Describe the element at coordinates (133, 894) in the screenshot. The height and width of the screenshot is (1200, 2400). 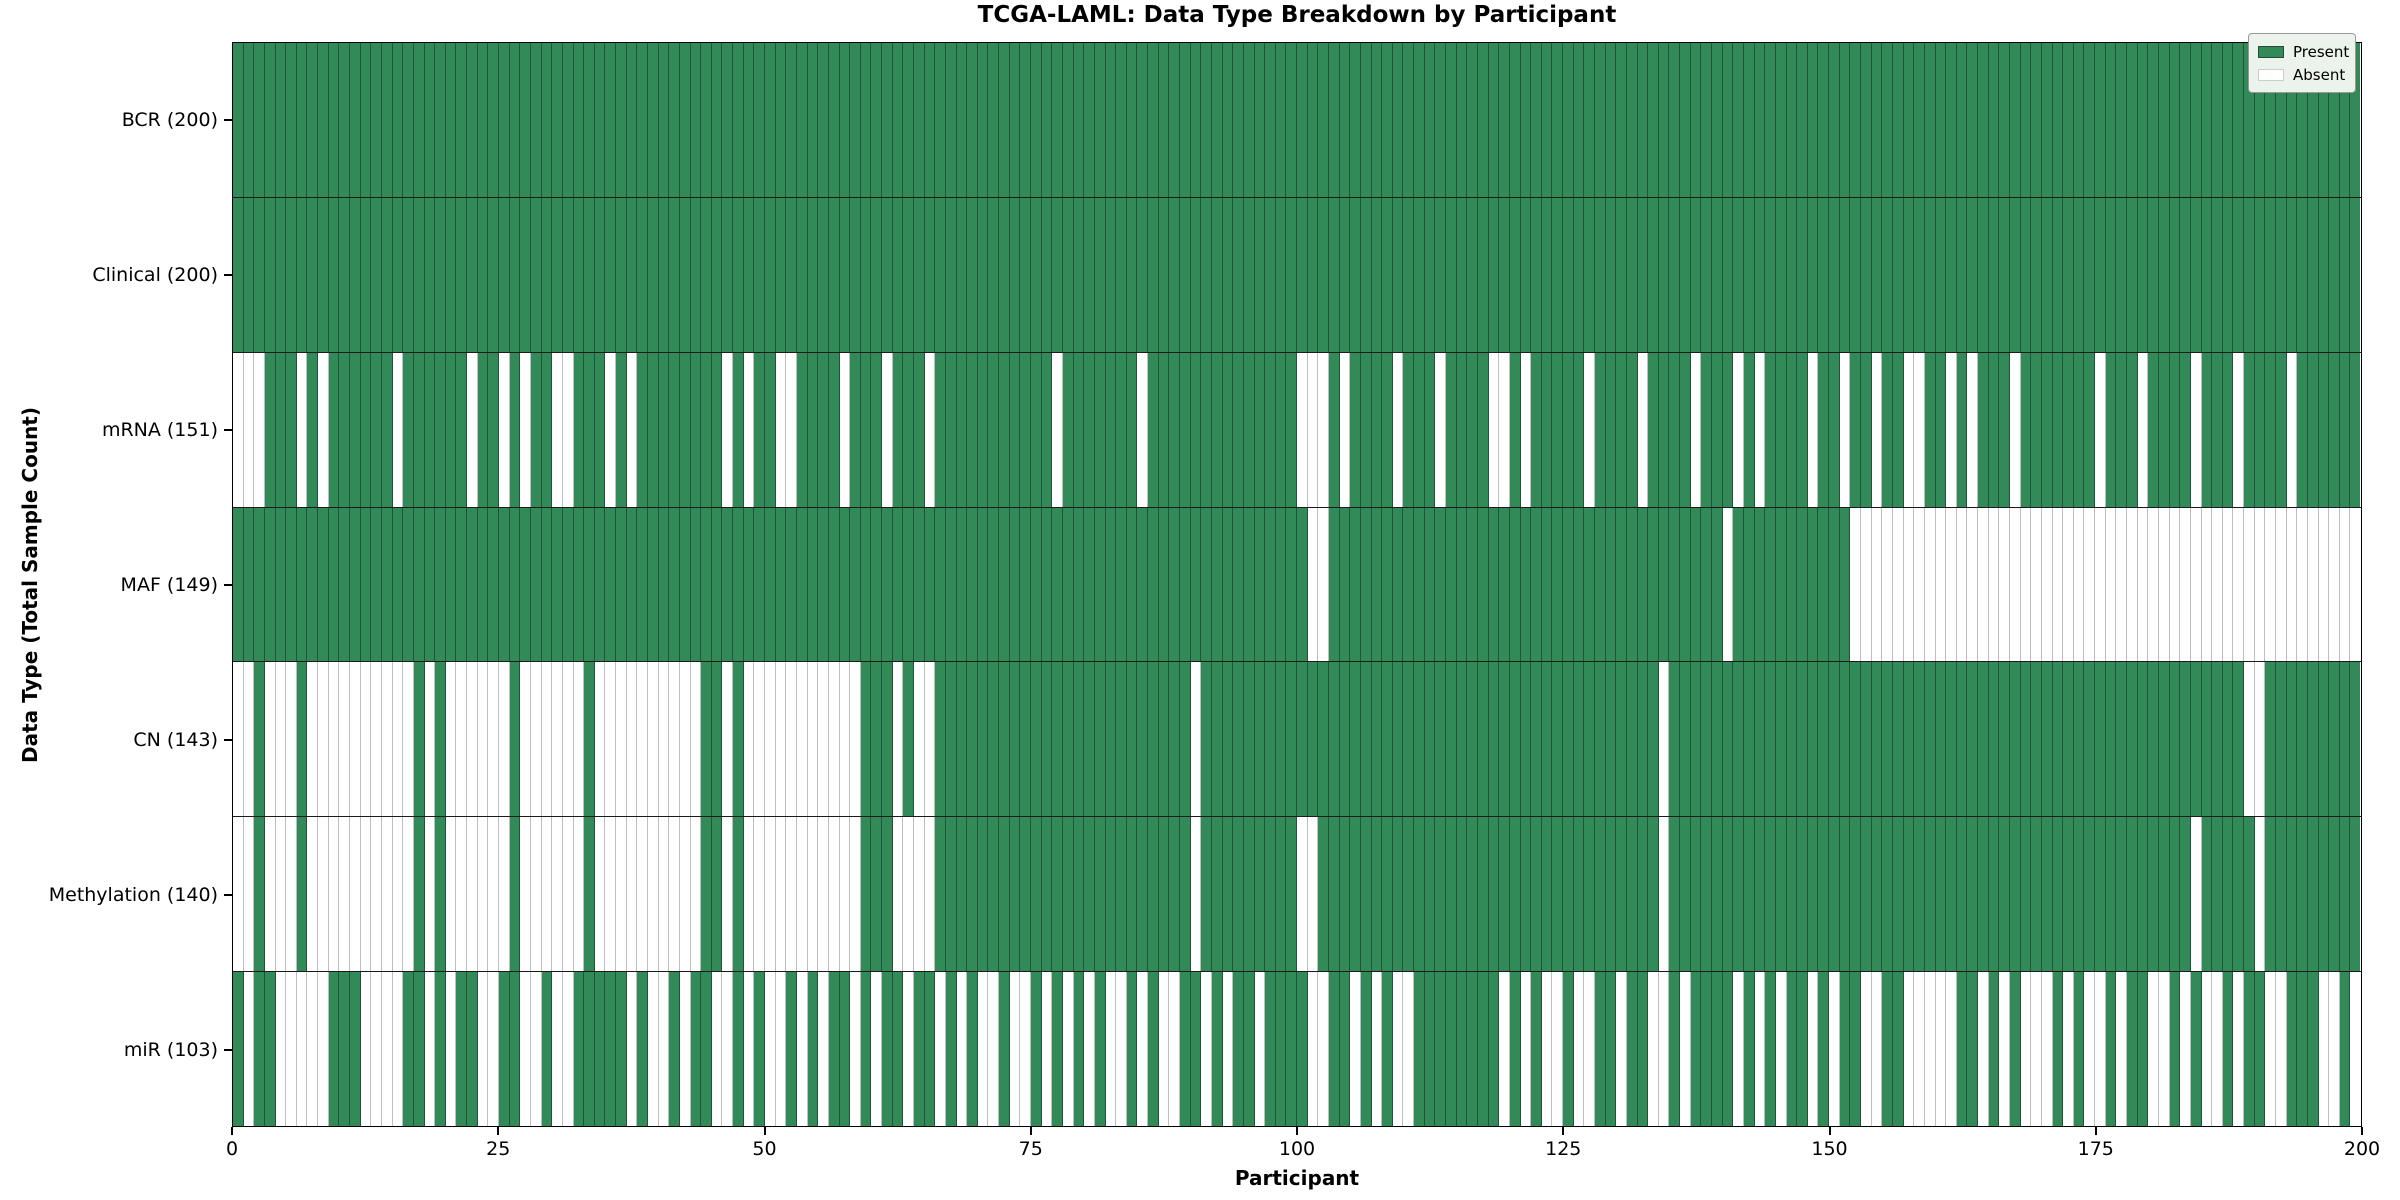
I see `y-tick-label-Methylation: Methylation (140)` at that location.